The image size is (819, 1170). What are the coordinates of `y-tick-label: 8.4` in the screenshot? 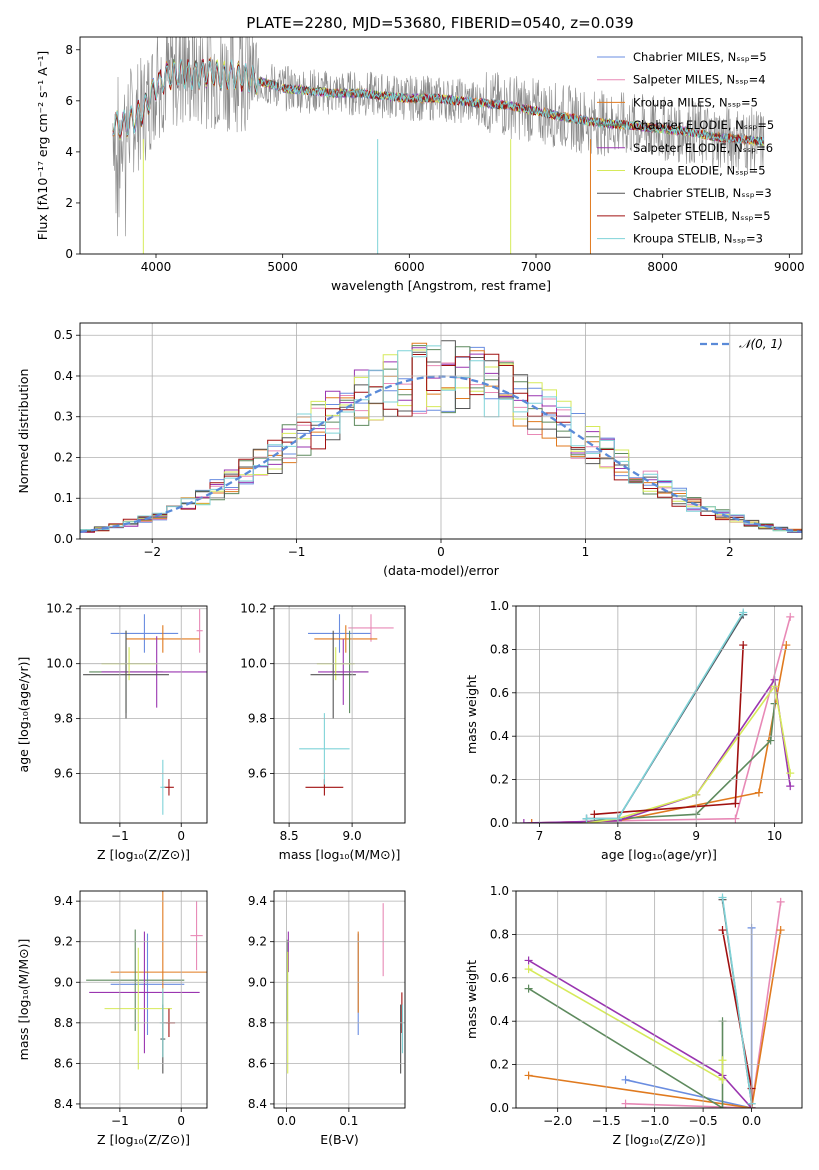 It's located at (63, 1104).